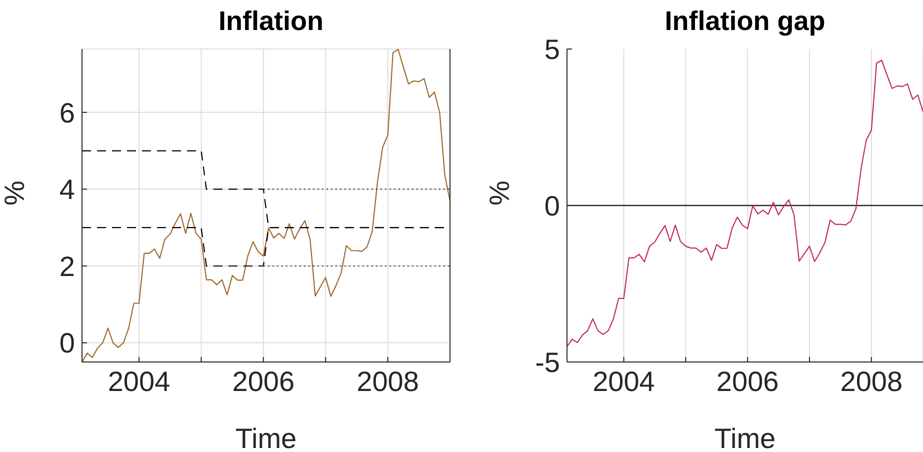  Describe the element at coordinates (67, 190) in the screenshot. I see `y-tick-label: 4` at that location.